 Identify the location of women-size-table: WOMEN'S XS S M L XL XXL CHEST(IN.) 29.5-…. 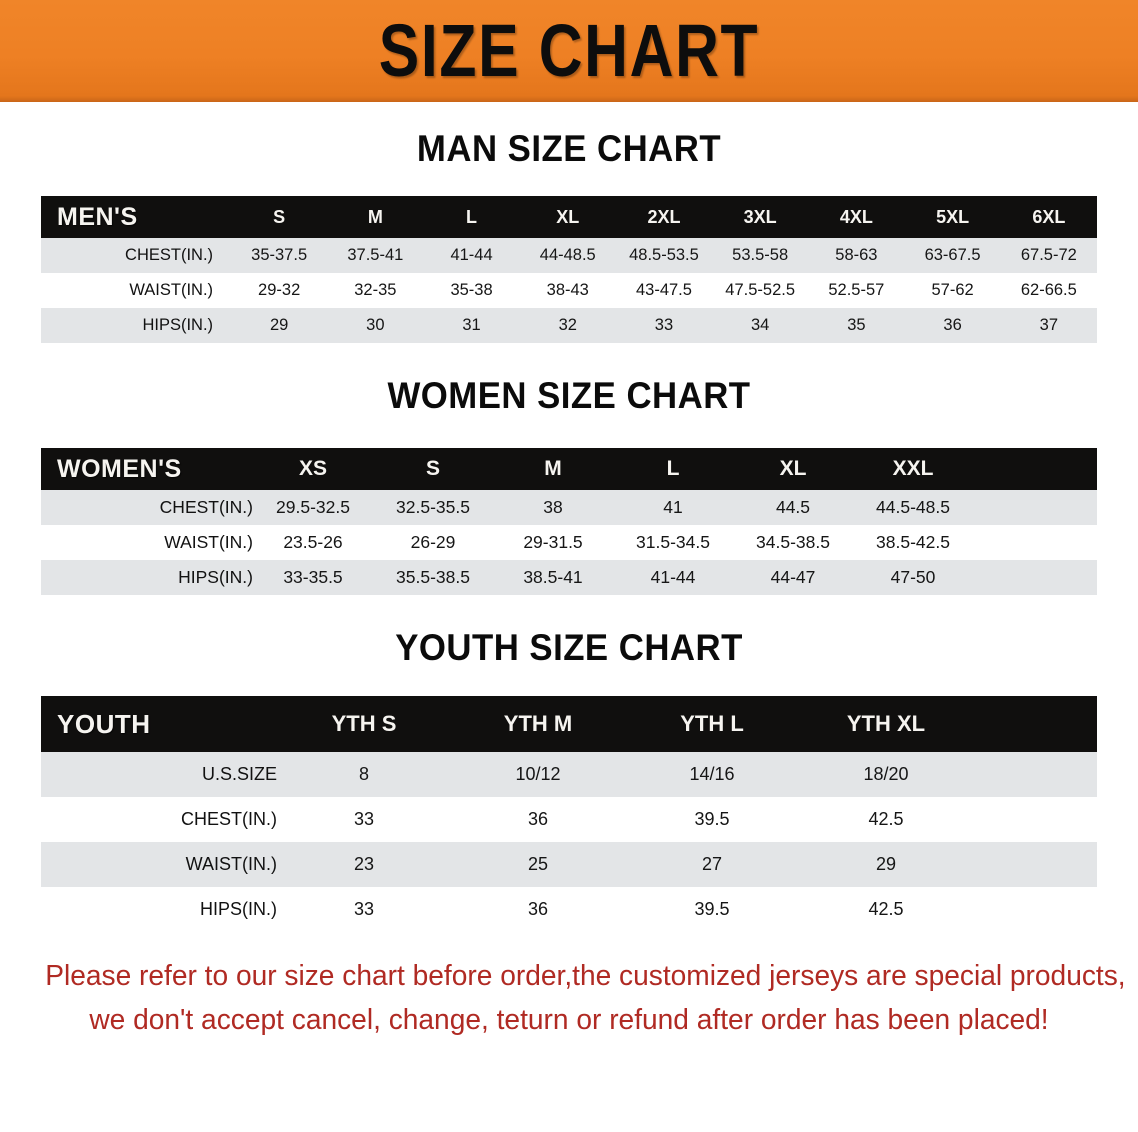
(569, 521).